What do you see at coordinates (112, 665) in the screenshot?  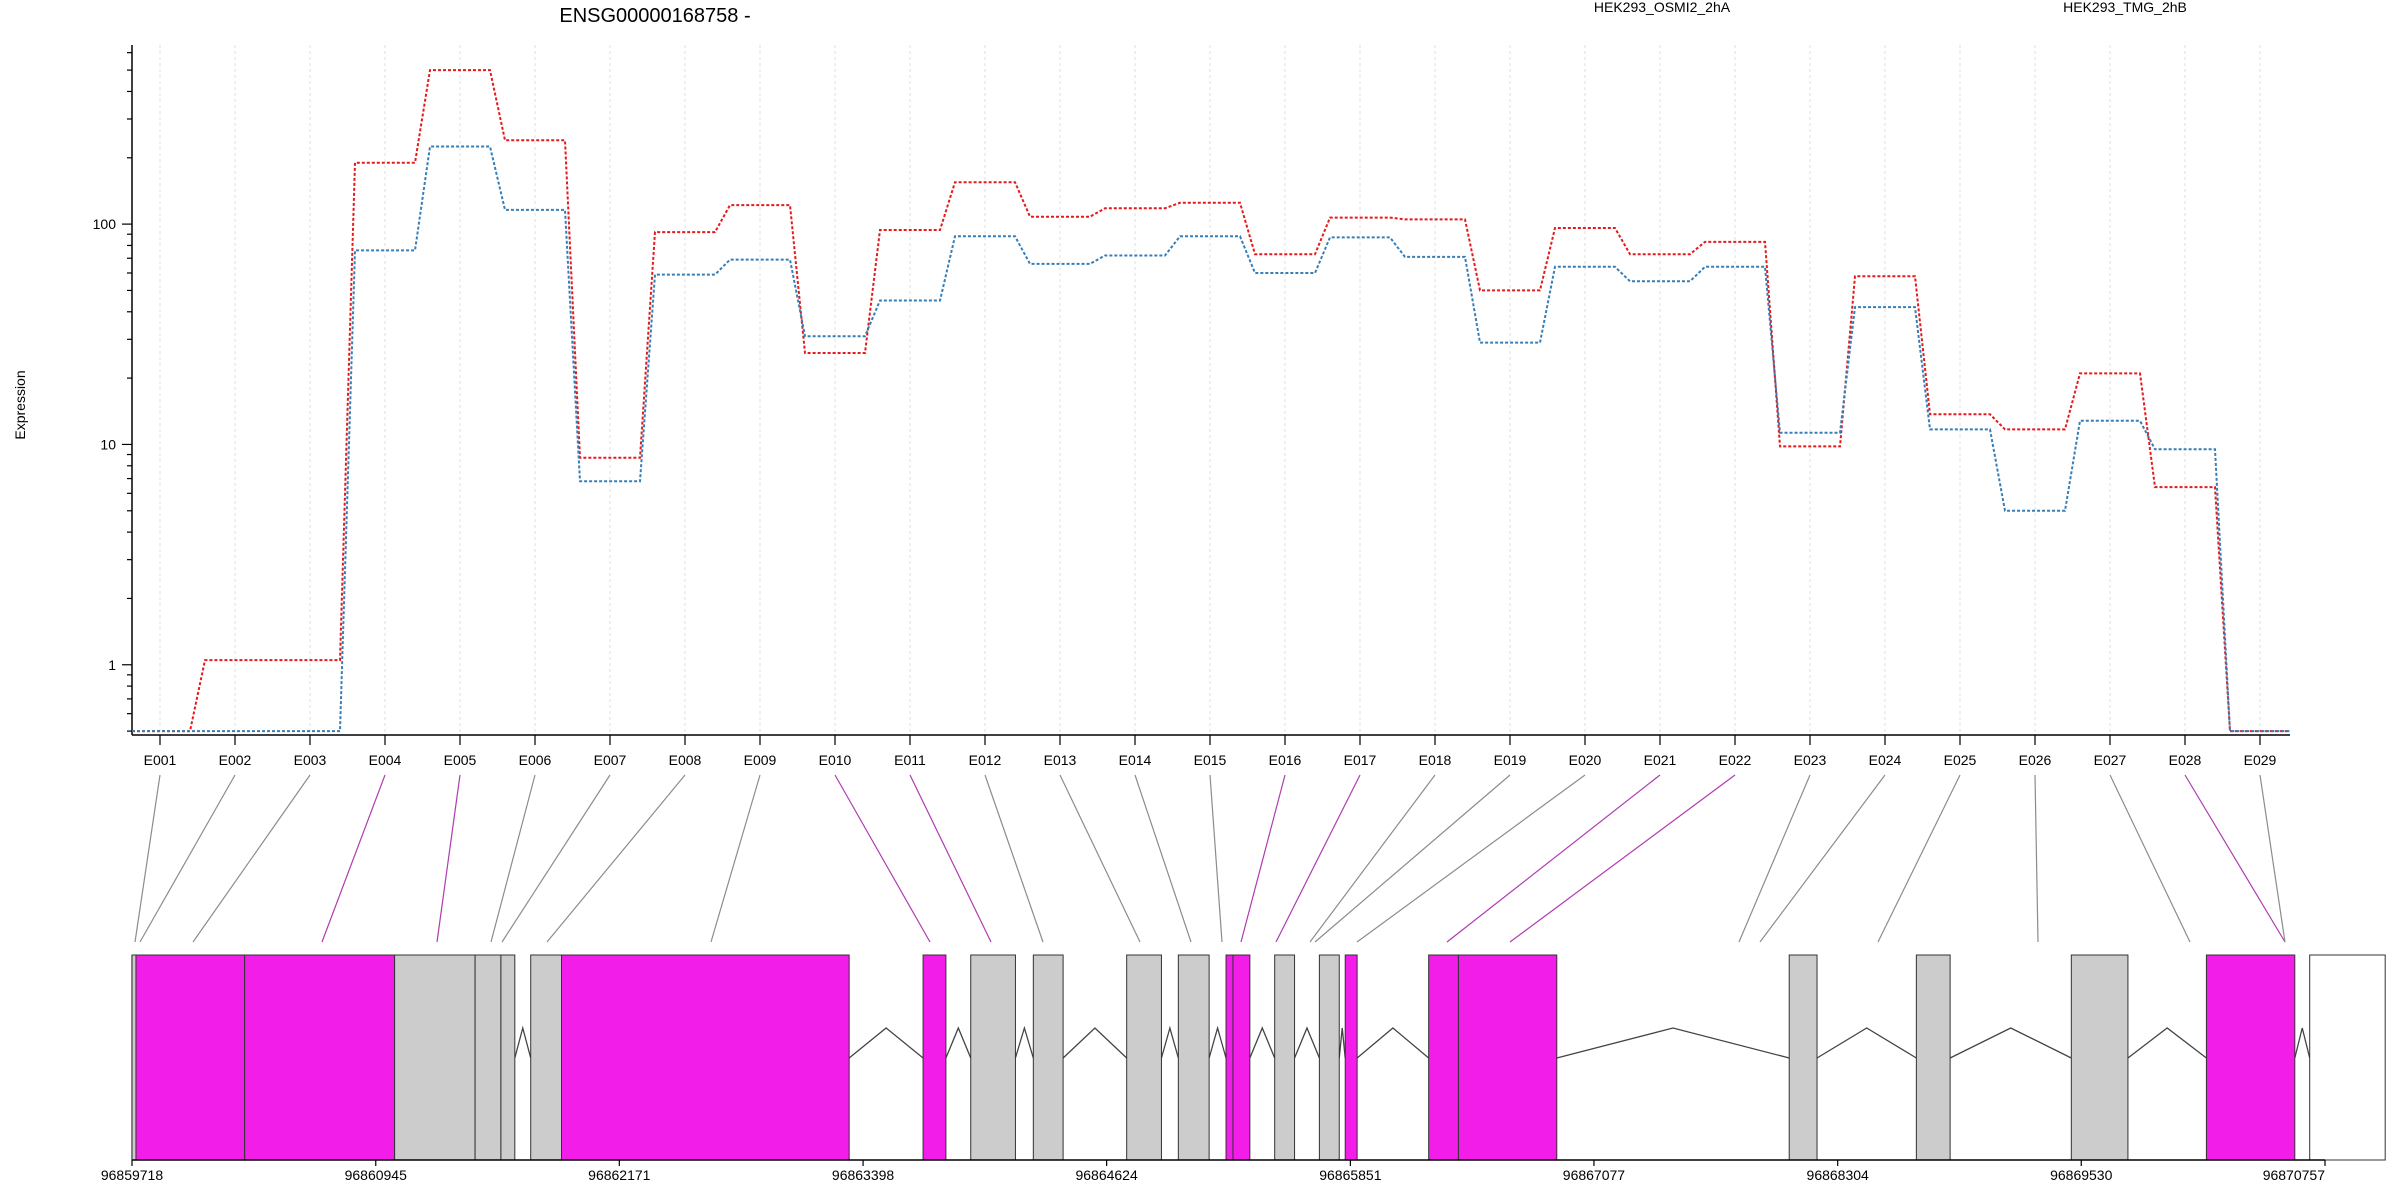 I see `y-tick-label: 1` at bounding box center [112, 665].